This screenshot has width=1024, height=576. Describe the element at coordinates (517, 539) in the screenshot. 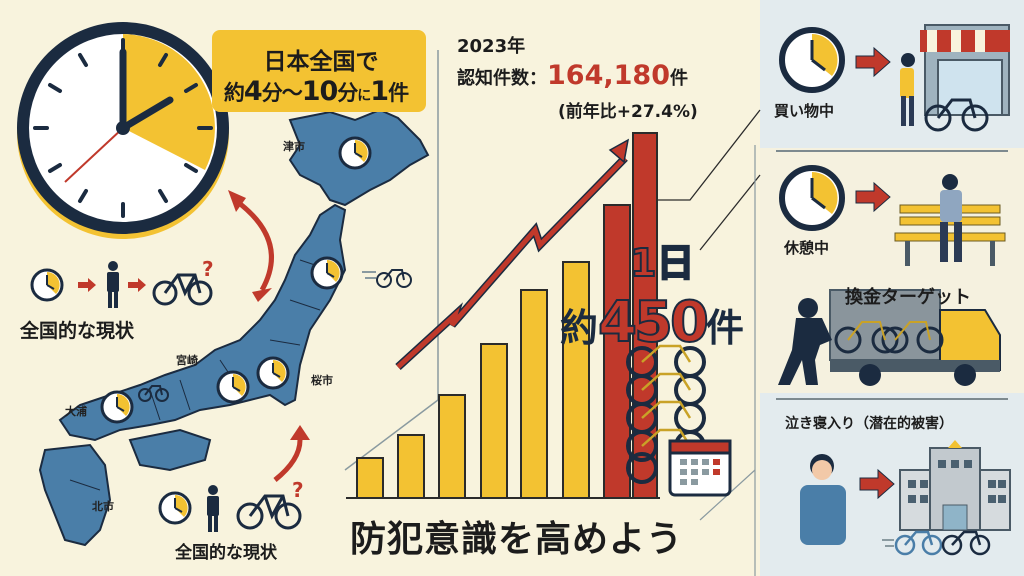

I see `slogan: 防犯意識を高めよう` at that location.